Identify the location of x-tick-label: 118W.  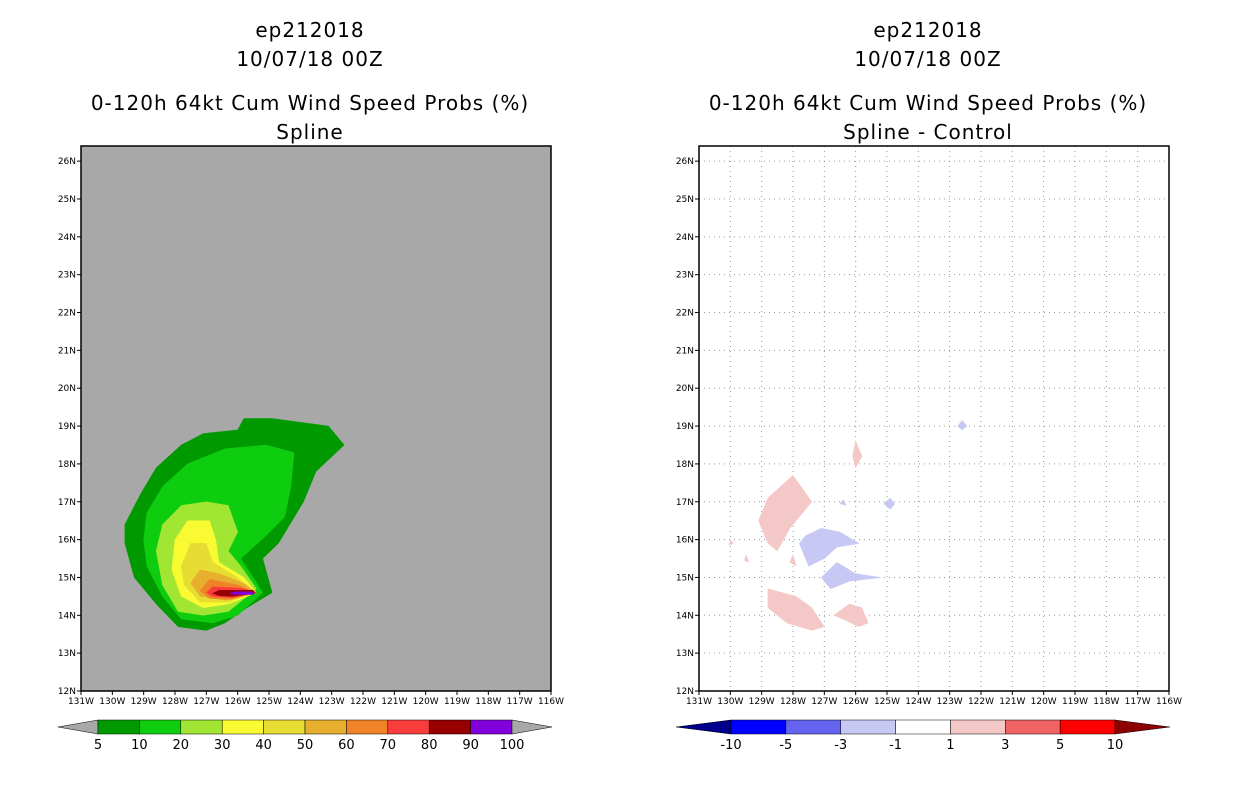
(488, 702).